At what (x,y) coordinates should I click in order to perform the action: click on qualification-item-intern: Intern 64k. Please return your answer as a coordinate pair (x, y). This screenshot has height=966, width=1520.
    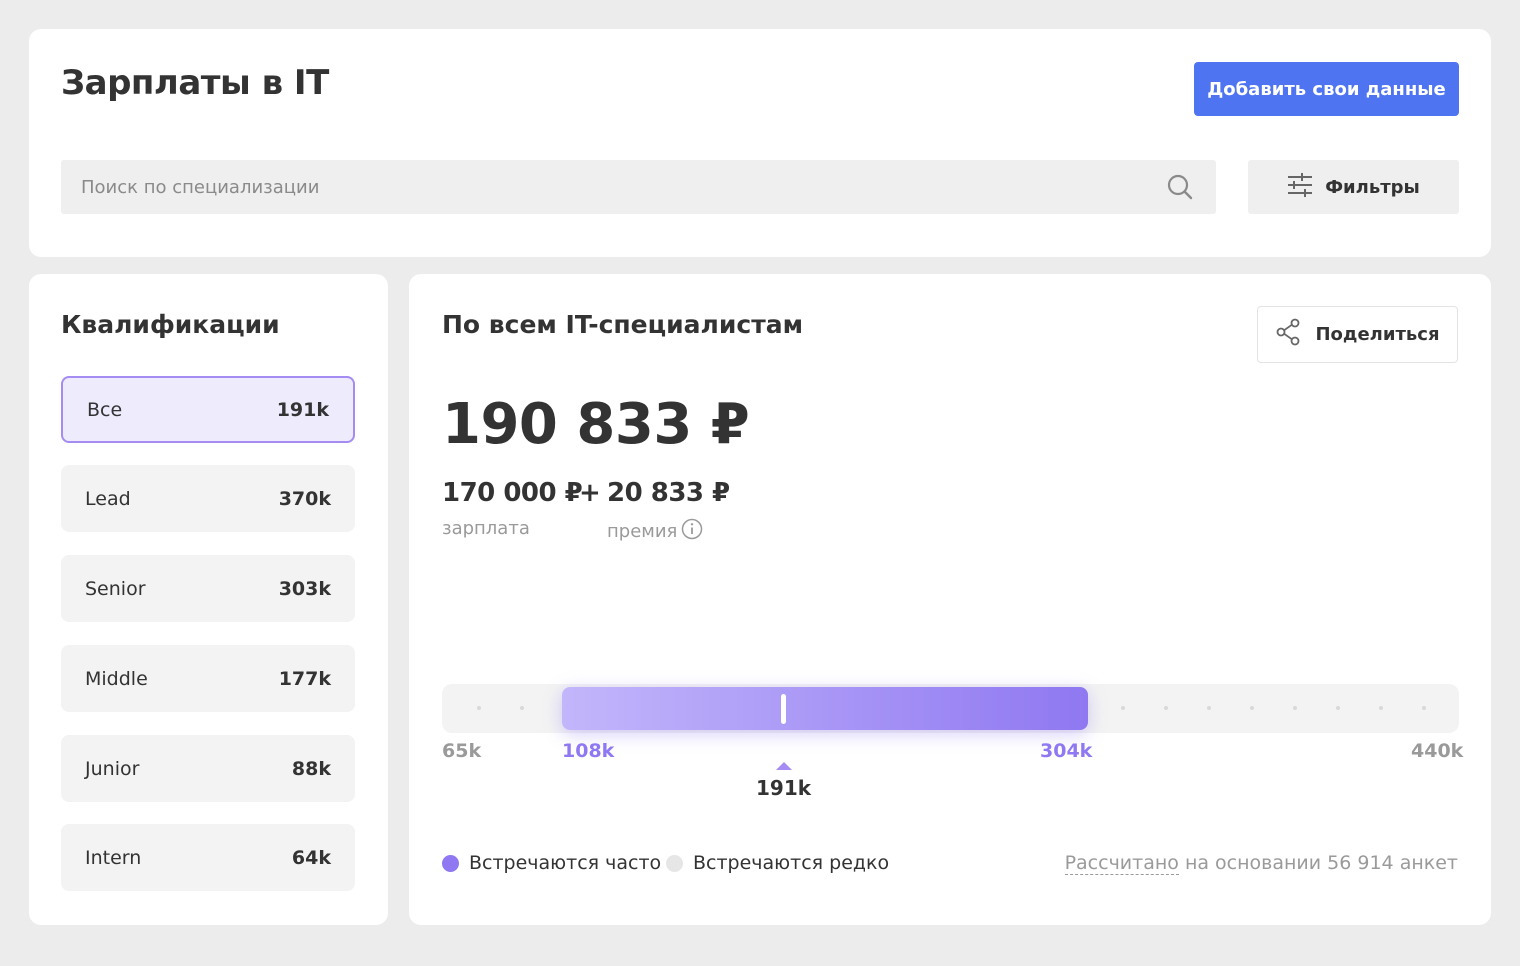
    Looking at the image, I should click on (208, 857).